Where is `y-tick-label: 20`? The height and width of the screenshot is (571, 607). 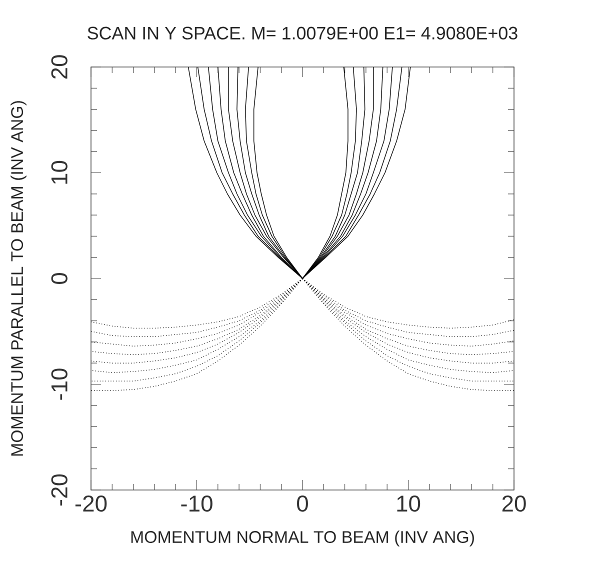 y-tick-label: 20 is located at coordinates (59, 67).